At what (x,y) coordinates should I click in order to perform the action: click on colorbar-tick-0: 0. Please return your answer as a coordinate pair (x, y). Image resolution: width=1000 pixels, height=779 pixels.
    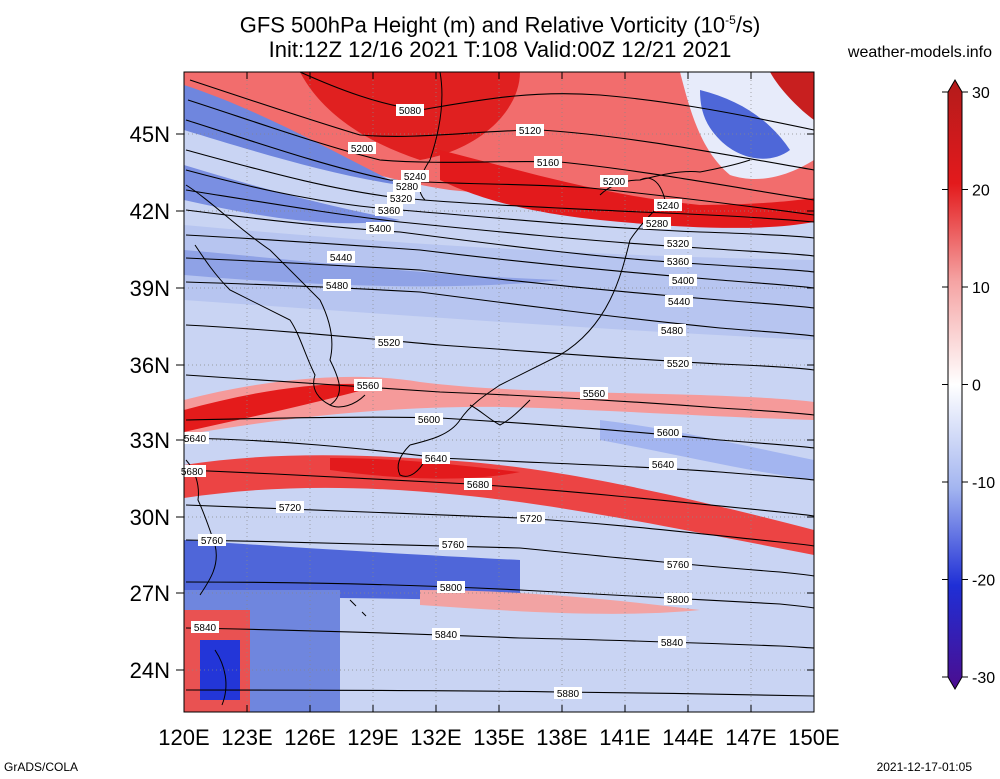
    Looking at the image, I should click on (976, 386).